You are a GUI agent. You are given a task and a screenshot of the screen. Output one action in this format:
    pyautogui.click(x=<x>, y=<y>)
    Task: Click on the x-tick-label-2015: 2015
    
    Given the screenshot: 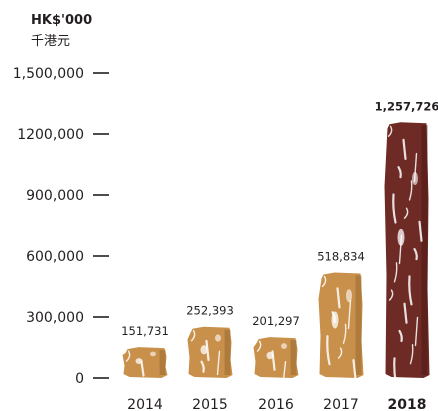 What is the action you would take?
    pyautogui.click(x=210, y=404)
    